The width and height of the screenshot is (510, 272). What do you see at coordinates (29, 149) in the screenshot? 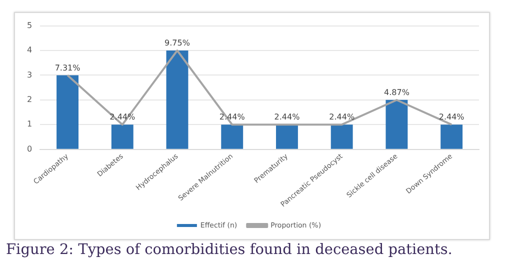
I see `y-tick-label: 0` at bounding box center [29, 149].